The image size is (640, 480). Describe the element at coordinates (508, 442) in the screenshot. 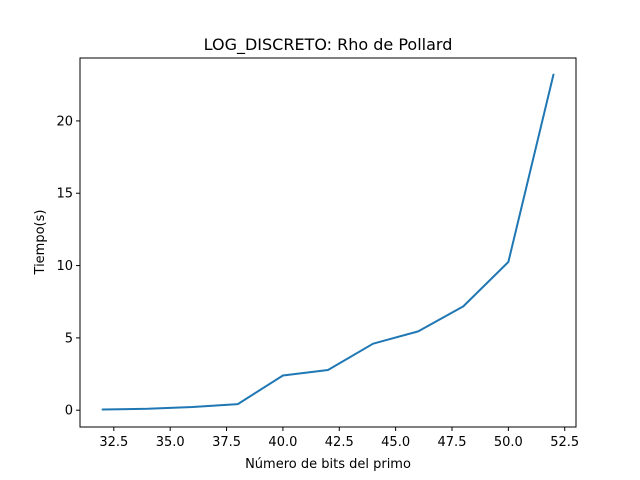

I see `x-tick-label: 50.0` at that location.